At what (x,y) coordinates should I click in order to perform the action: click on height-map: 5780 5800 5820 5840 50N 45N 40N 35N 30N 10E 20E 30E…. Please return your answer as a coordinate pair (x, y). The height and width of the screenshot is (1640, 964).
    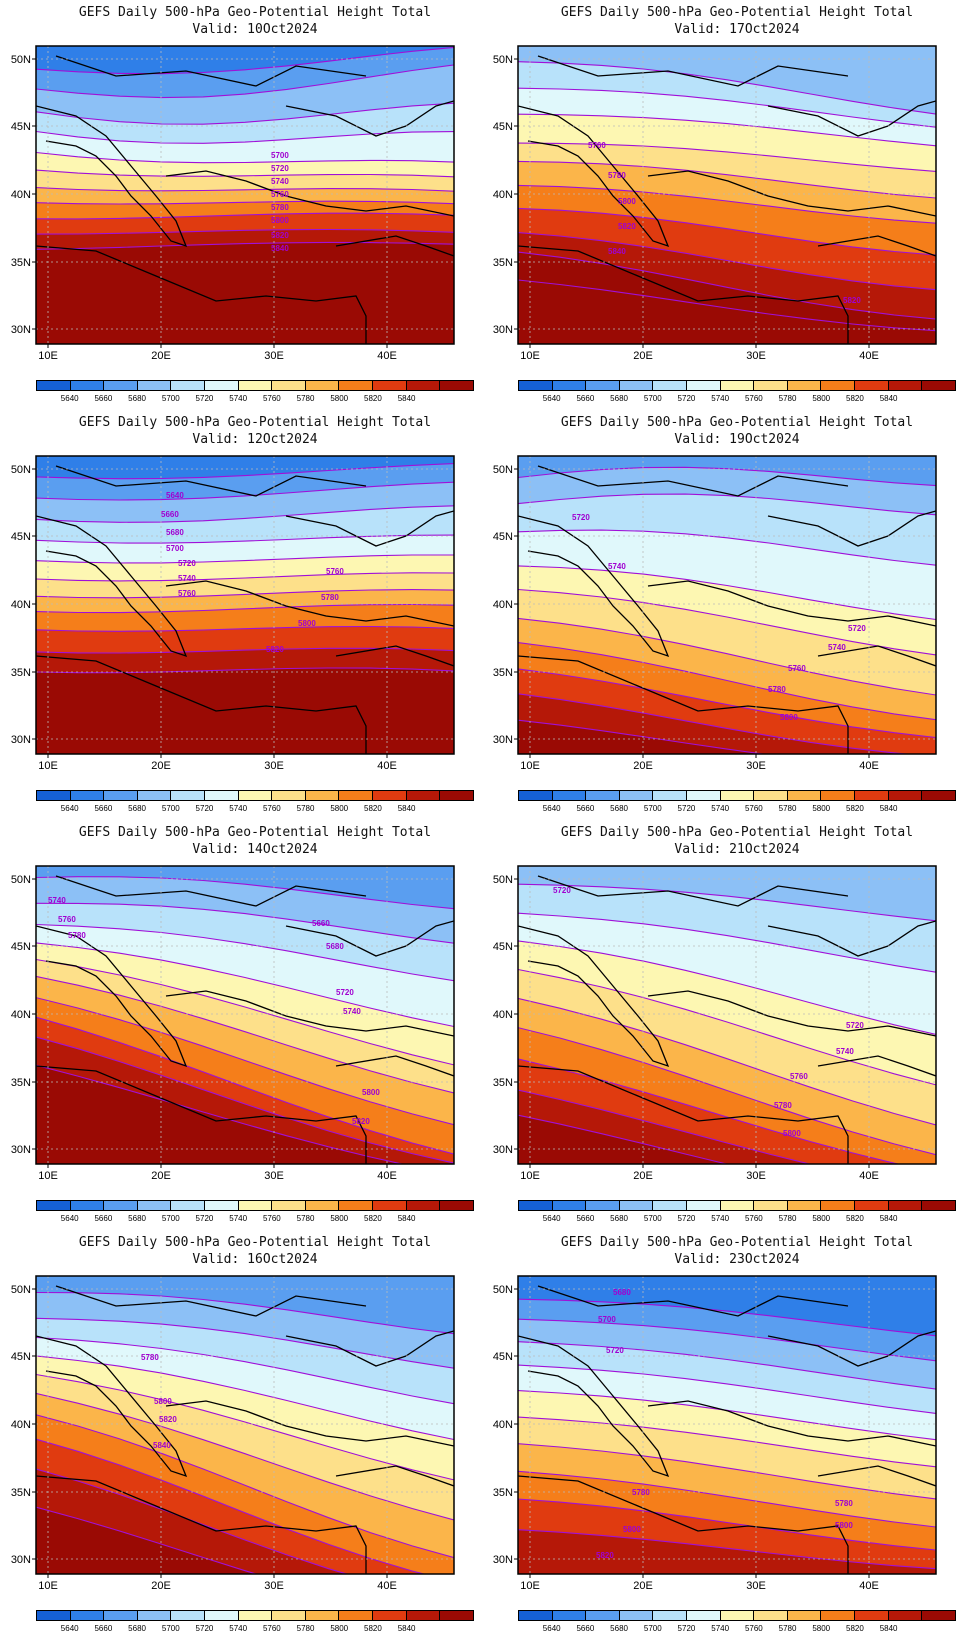
    Looking at the image, I should click on (233, 1433).